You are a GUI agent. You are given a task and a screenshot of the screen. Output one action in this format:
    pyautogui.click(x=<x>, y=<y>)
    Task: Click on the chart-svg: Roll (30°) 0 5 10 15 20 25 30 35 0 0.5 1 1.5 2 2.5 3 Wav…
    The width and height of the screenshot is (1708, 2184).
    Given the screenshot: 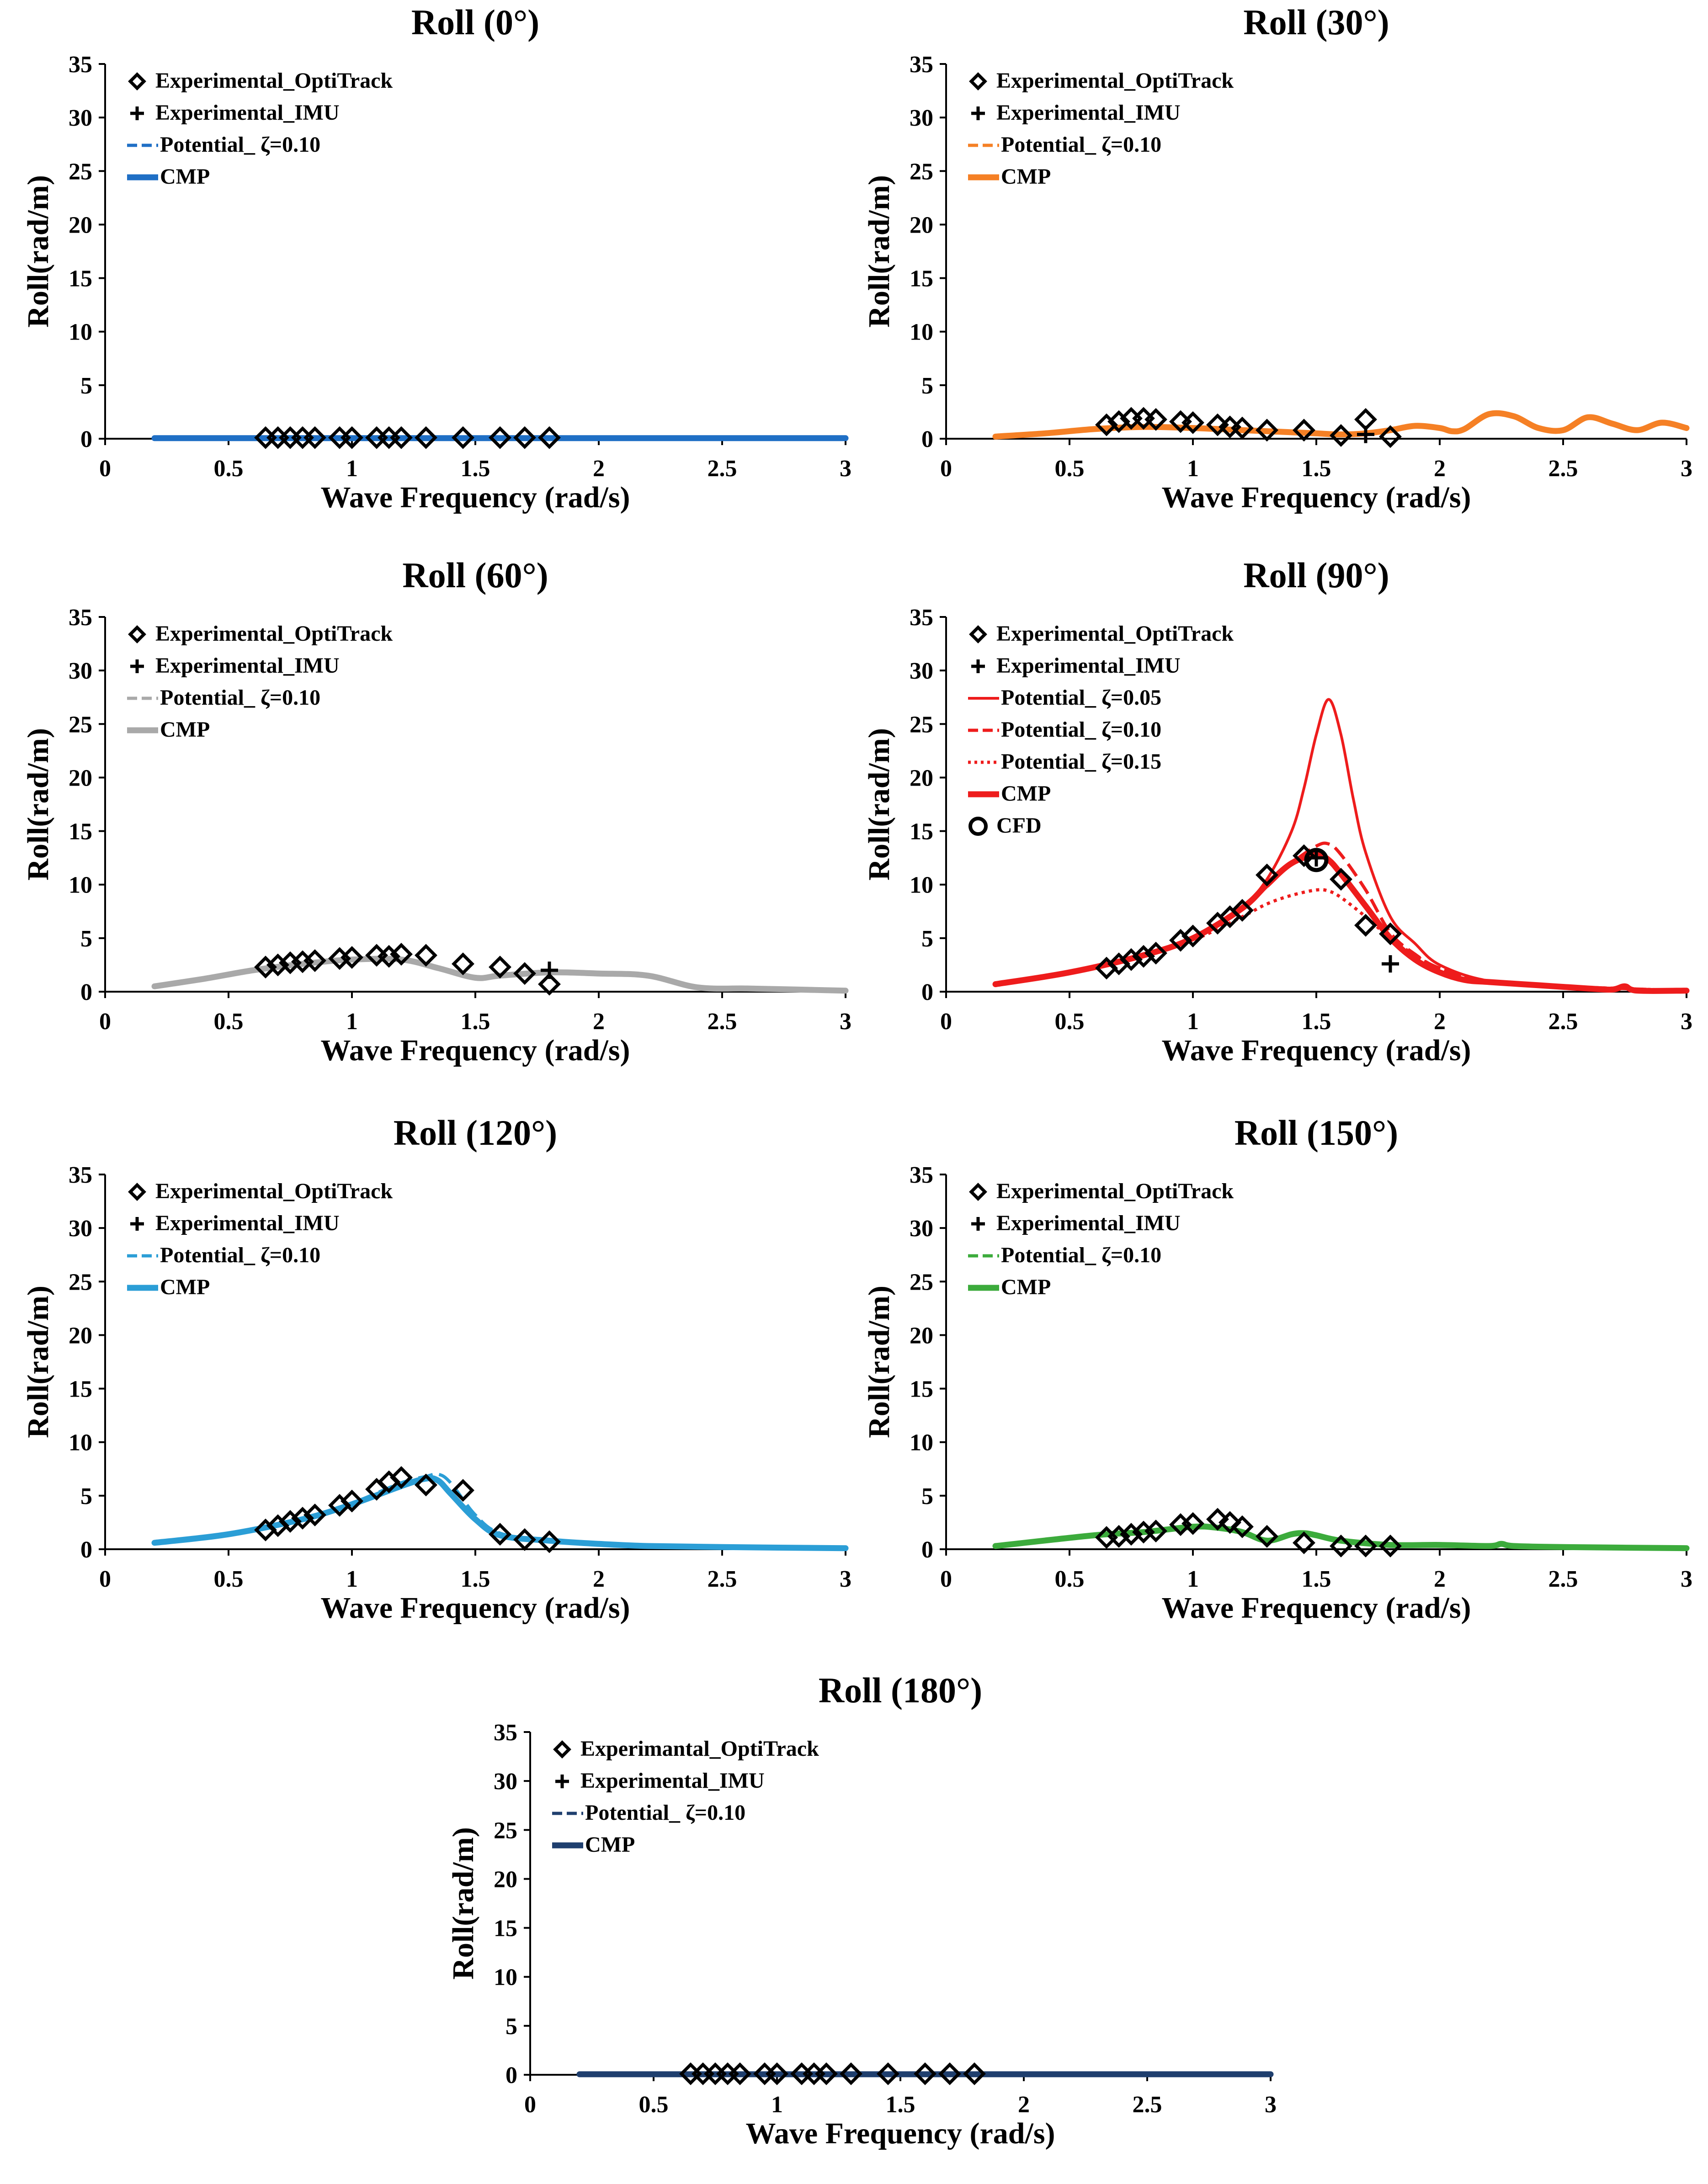 What is the action you would take?
    pyautogui.click(x=1277, y=258)
    